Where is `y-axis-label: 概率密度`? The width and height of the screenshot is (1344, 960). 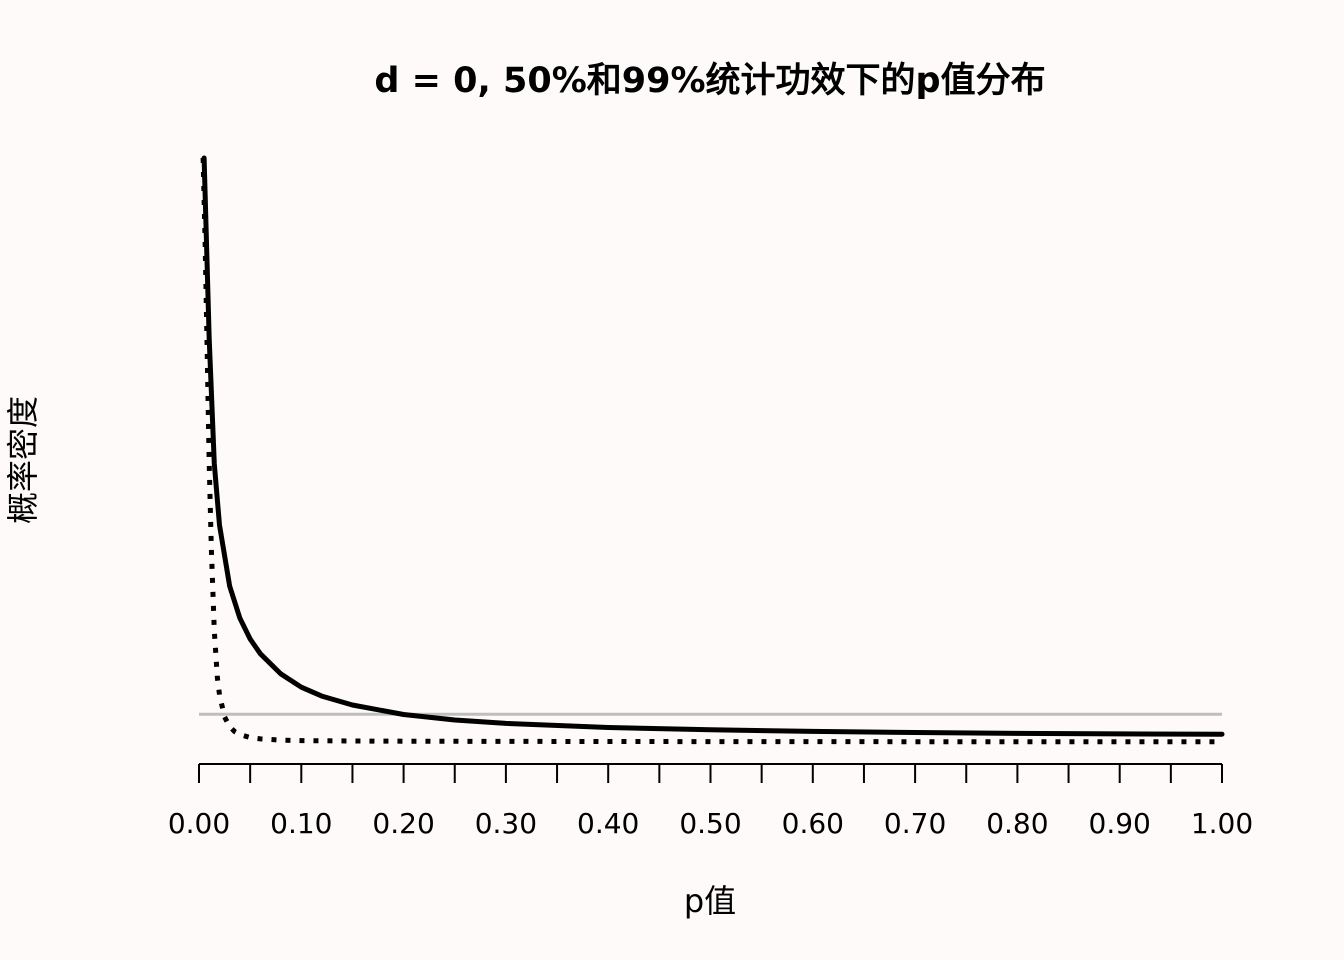
y-axis-label: 概率密度 is located at coordinates (23, 460).